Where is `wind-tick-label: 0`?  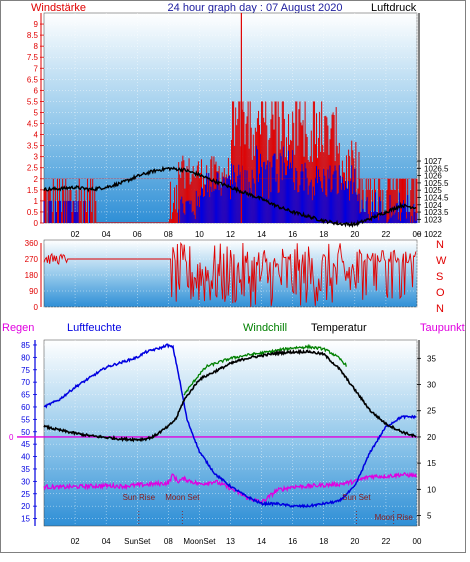 wind-tick-label: 0 is located at coordinates (36, 223).